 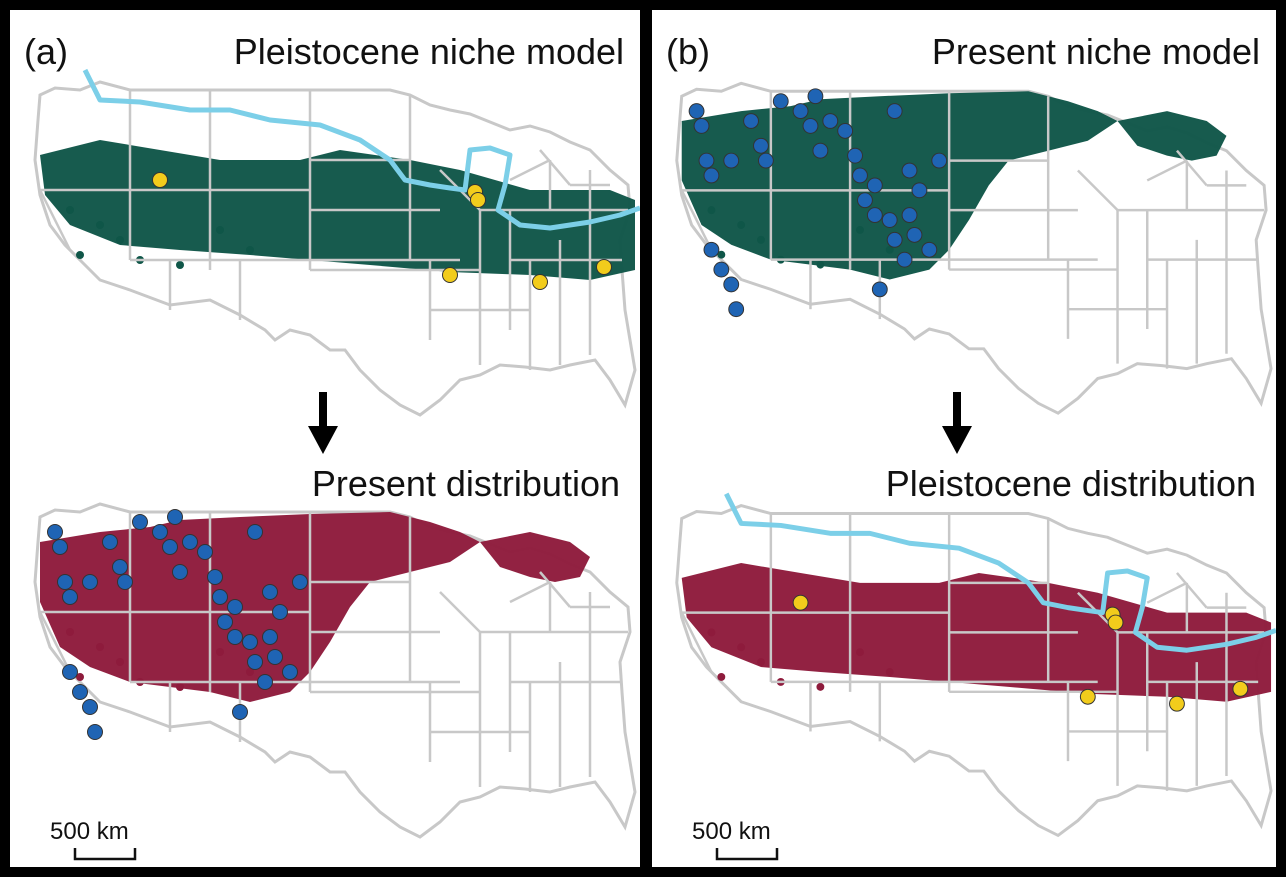 What do you see at coordinates (1070, 483) in the screenshot?
I see `bottom-map-title: Pleistocene distribution` at bounding box center [1070, 483].